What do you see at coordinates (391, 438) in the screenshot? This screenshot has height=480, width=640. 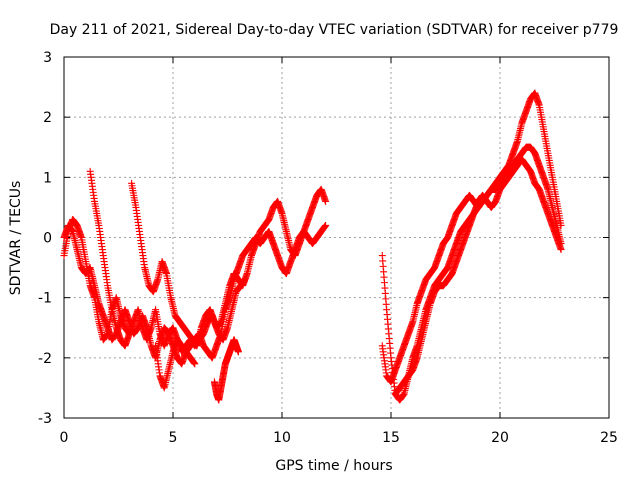 I see `x-tick-label: 15` at bounding box center [391, 438].